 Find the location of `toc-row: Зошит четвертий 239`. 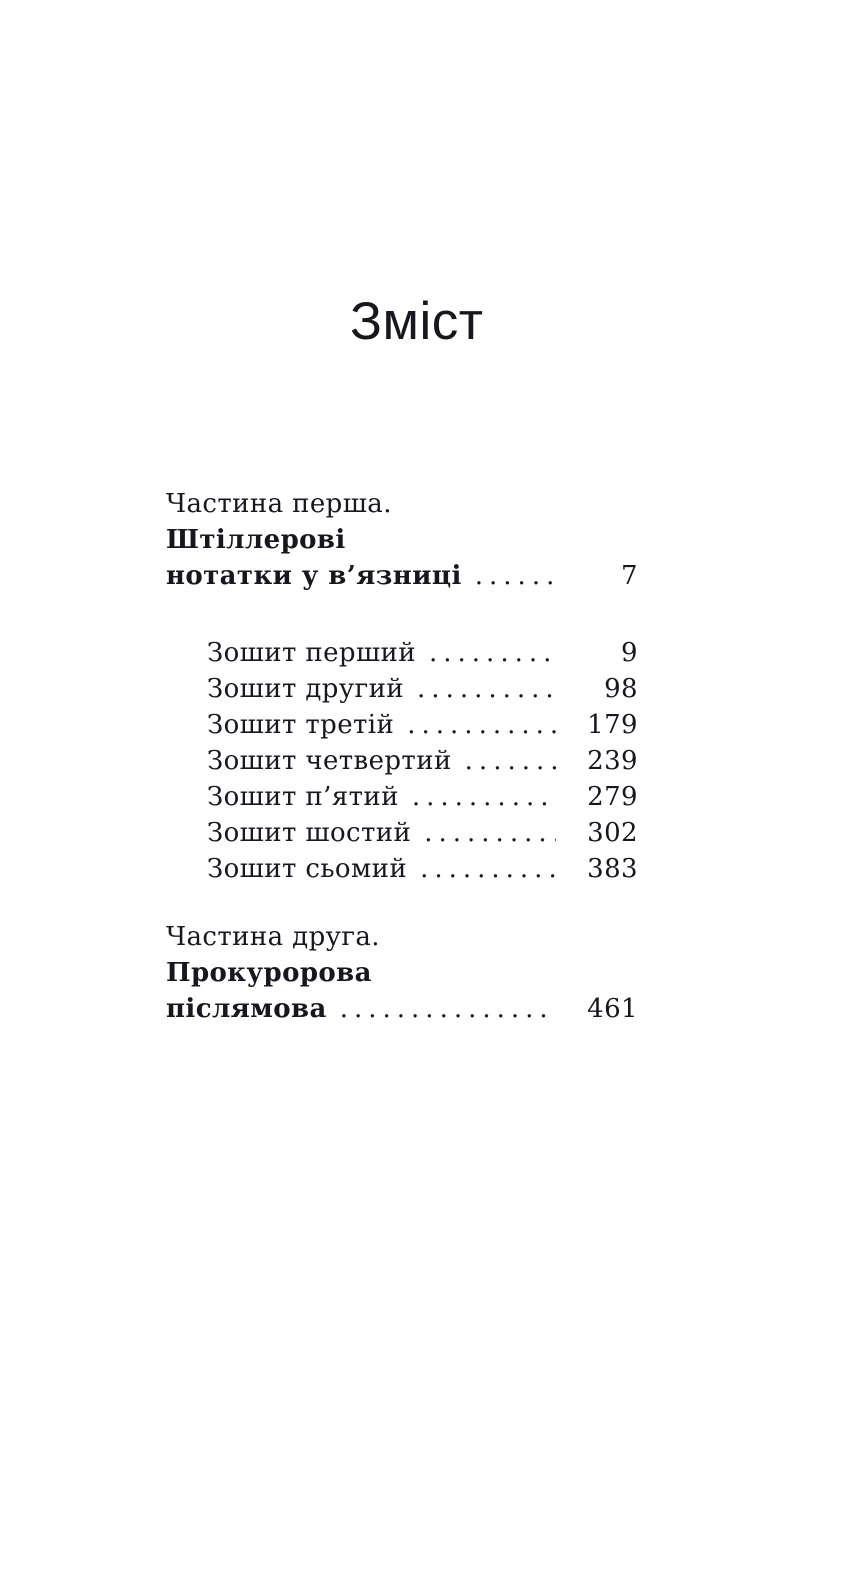

toc-row: Зошит четвертий 239 is located at coordinates (422, 761).